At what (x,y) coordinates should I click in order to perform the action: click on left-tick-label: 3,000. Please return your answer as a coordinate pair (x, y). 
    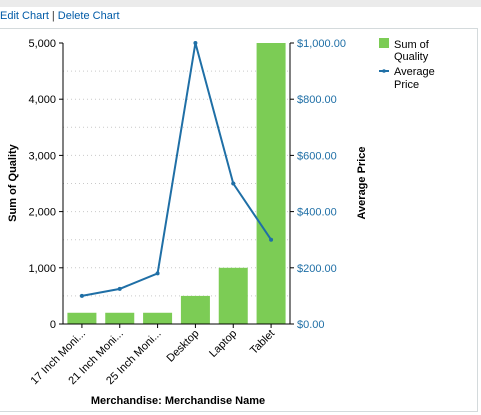
    Looking at the image, I should click on (42, 156).